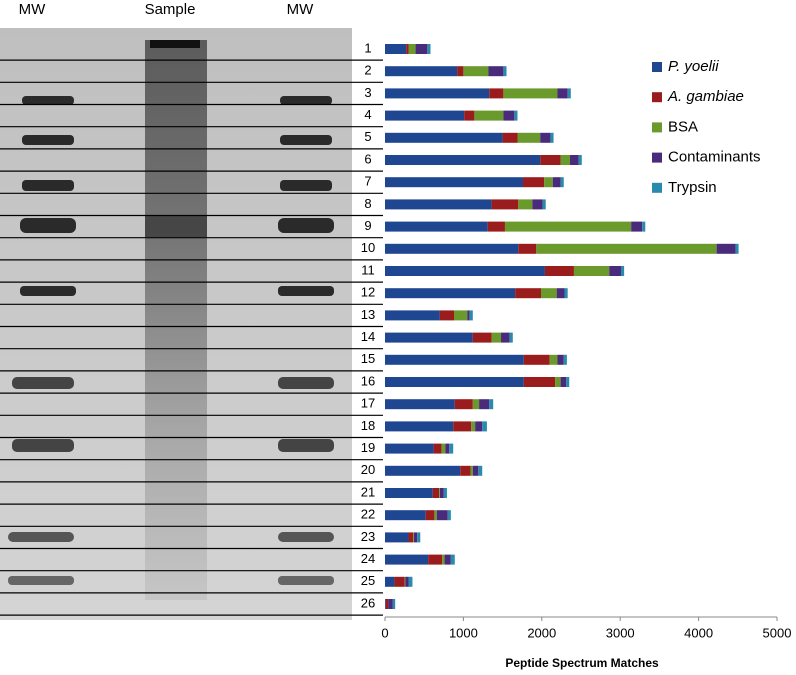 The height and width of the screenshot is (675, 796). What do you see at coordinates (368, 447) in the screenshot?
I see `y-tick-label: 19` at bounding box center [368, 447].